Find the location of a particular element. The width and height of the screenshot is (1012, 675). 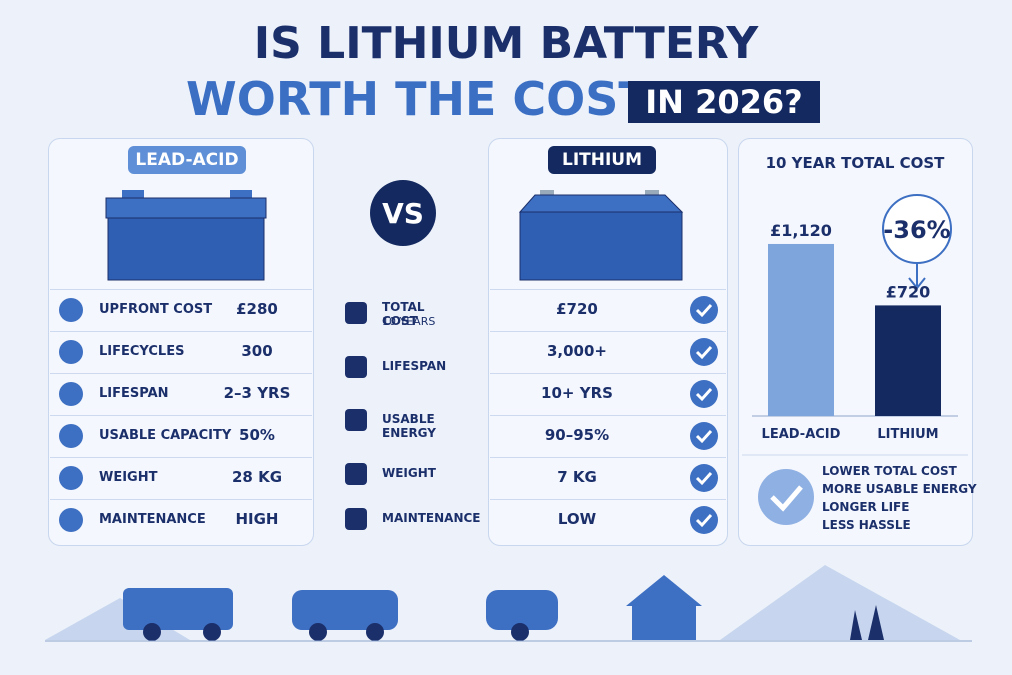

benefit: MORE USABLE ENERGY is located at coordinates (899, 489).